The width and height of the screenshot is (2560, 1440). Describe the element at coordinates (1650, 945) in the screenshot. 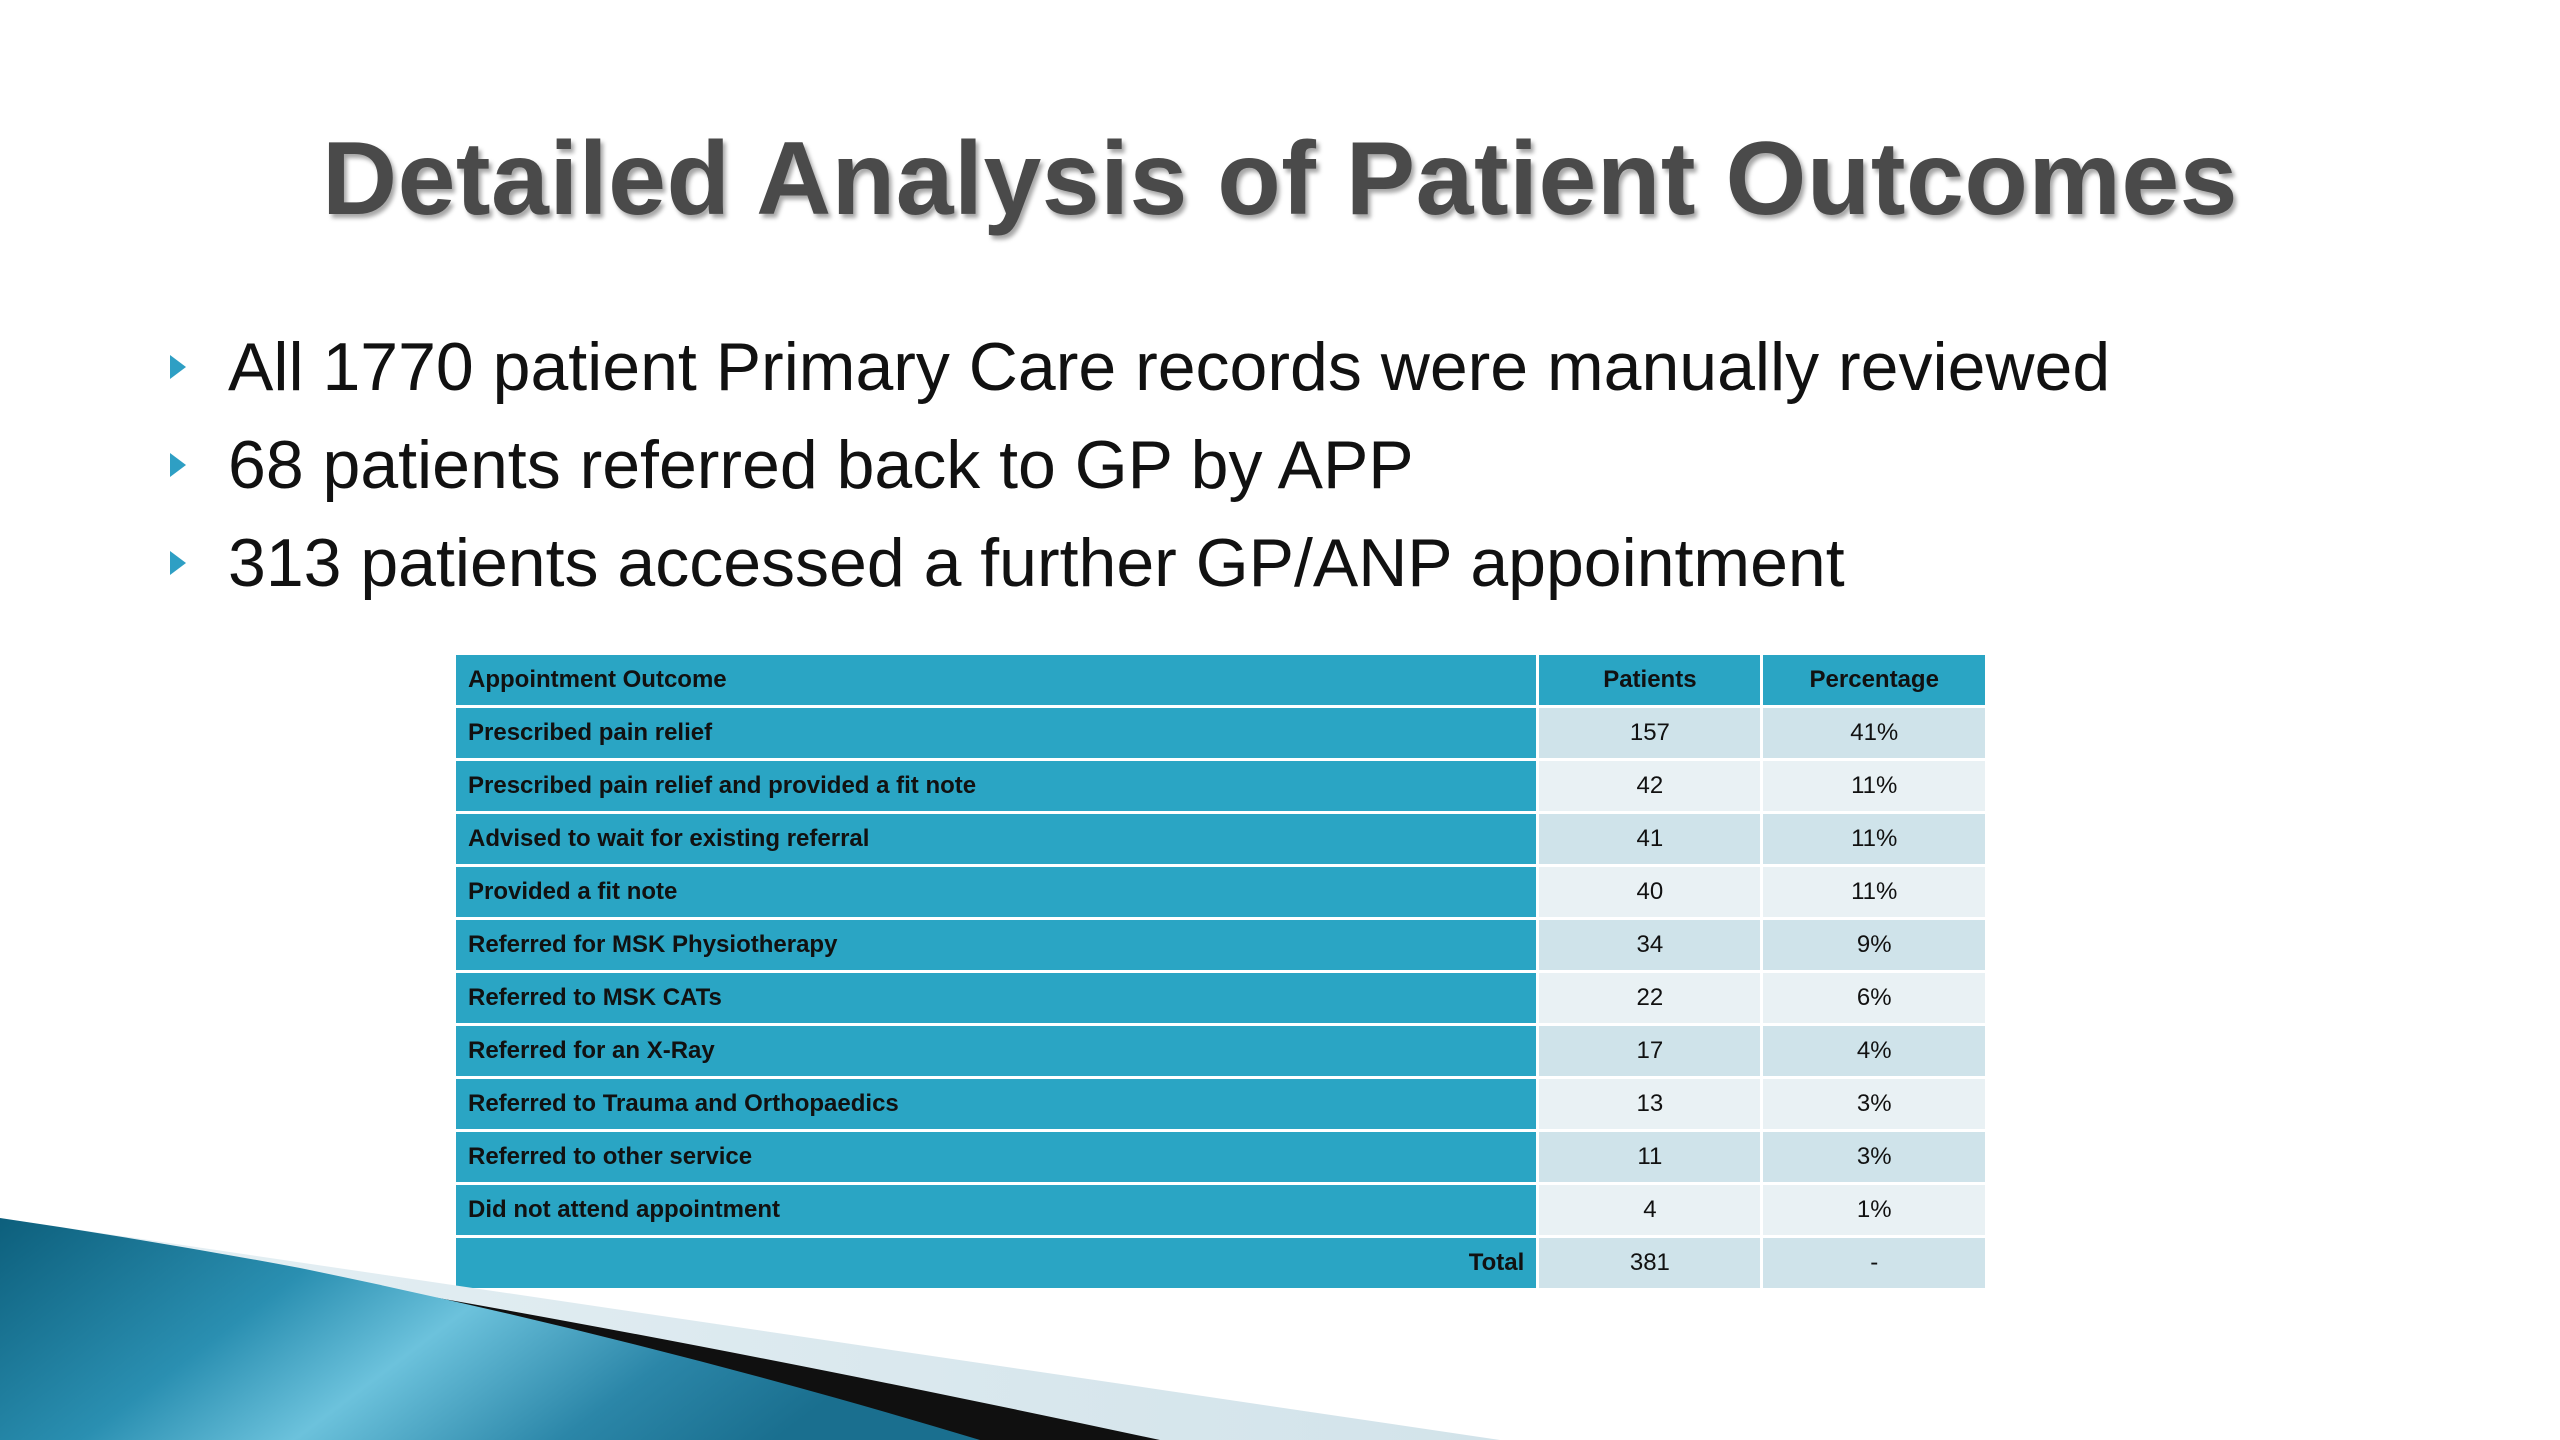

I see `row-patients: 34` at that location.